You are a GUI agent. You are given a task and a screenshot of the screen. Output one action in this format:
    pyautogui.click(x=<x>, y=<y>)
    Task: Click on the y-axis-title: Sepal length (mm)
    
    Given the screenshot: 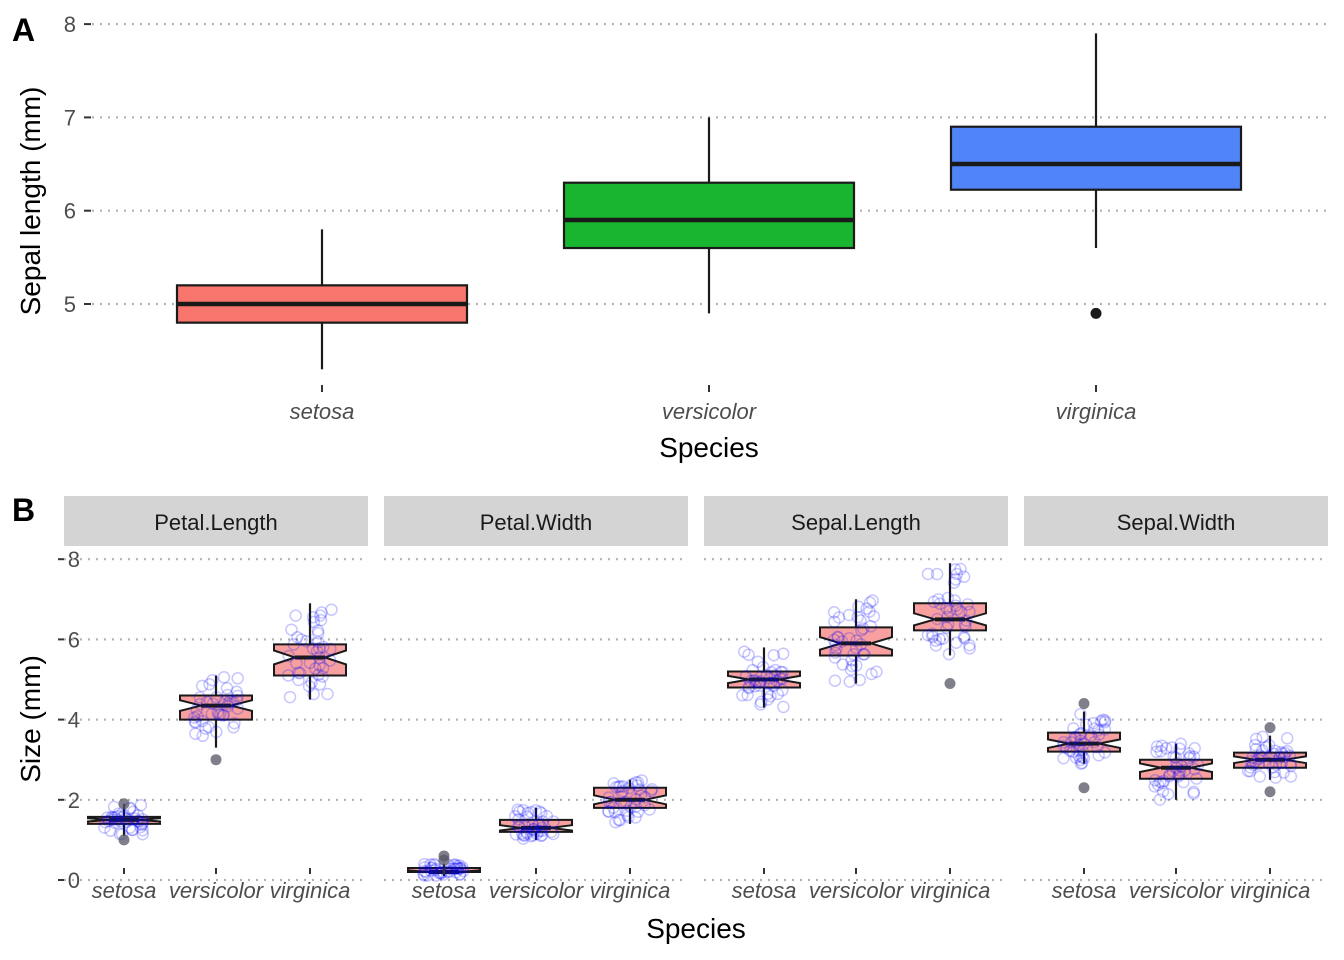 What is the action you would take?
    pyautogui.click(x=30, y=201)
    